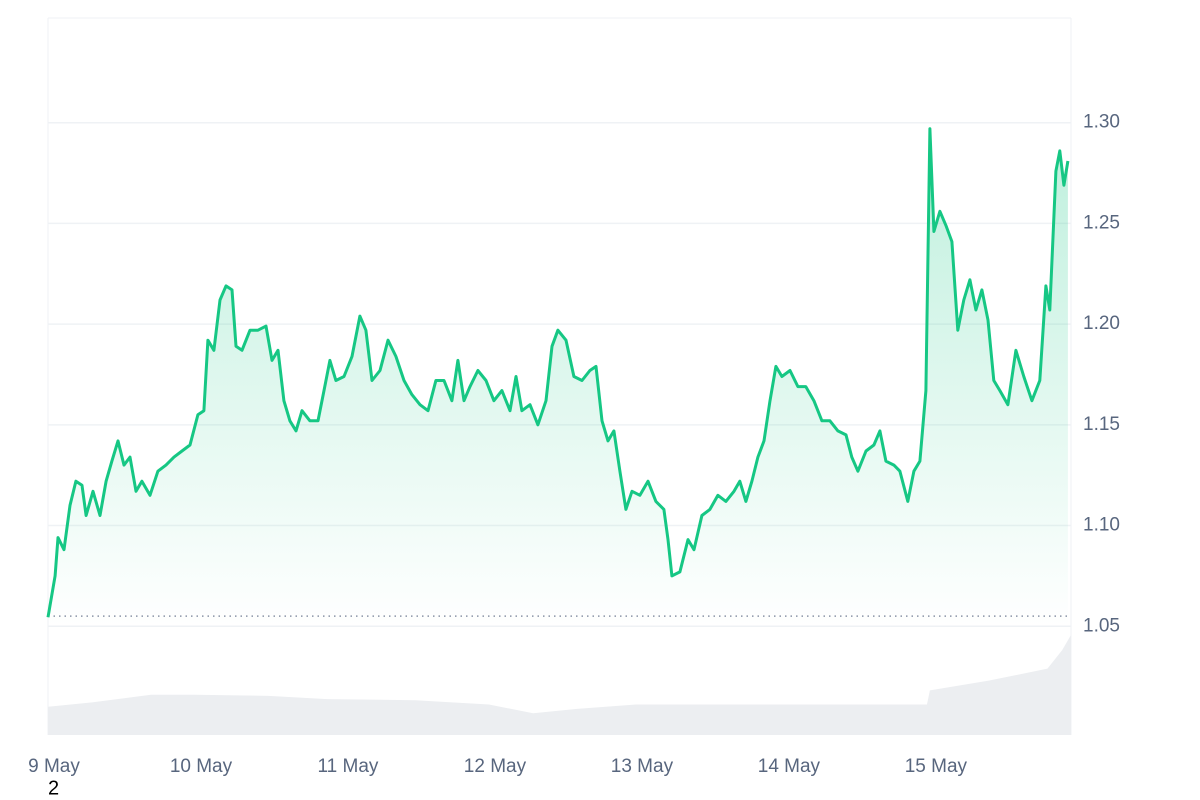 The height and width of the screenshot is (800, 1200). What do you see at coordinates (936, 766) in the screenshot?
I see `x-tick-label: 15 May` at bounding box center [936, 766].